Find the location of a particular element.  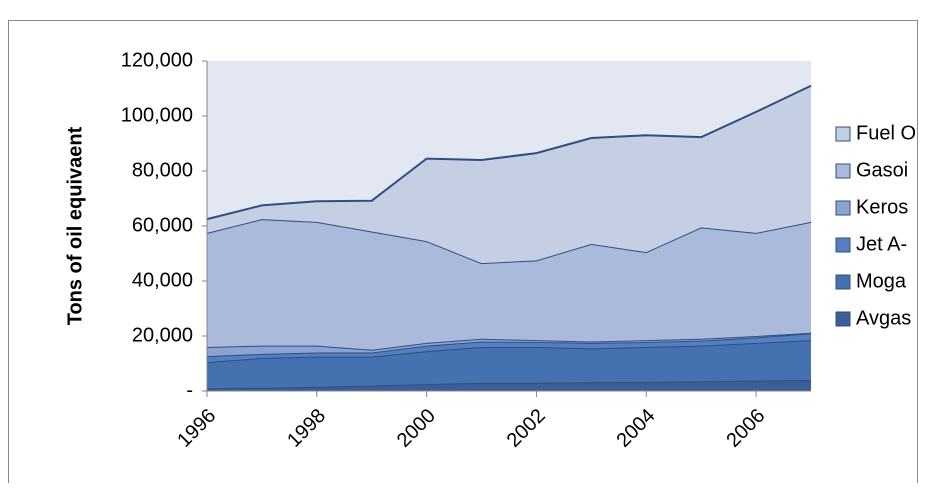

legend-label: Keros is located at coordinates (882, 207).